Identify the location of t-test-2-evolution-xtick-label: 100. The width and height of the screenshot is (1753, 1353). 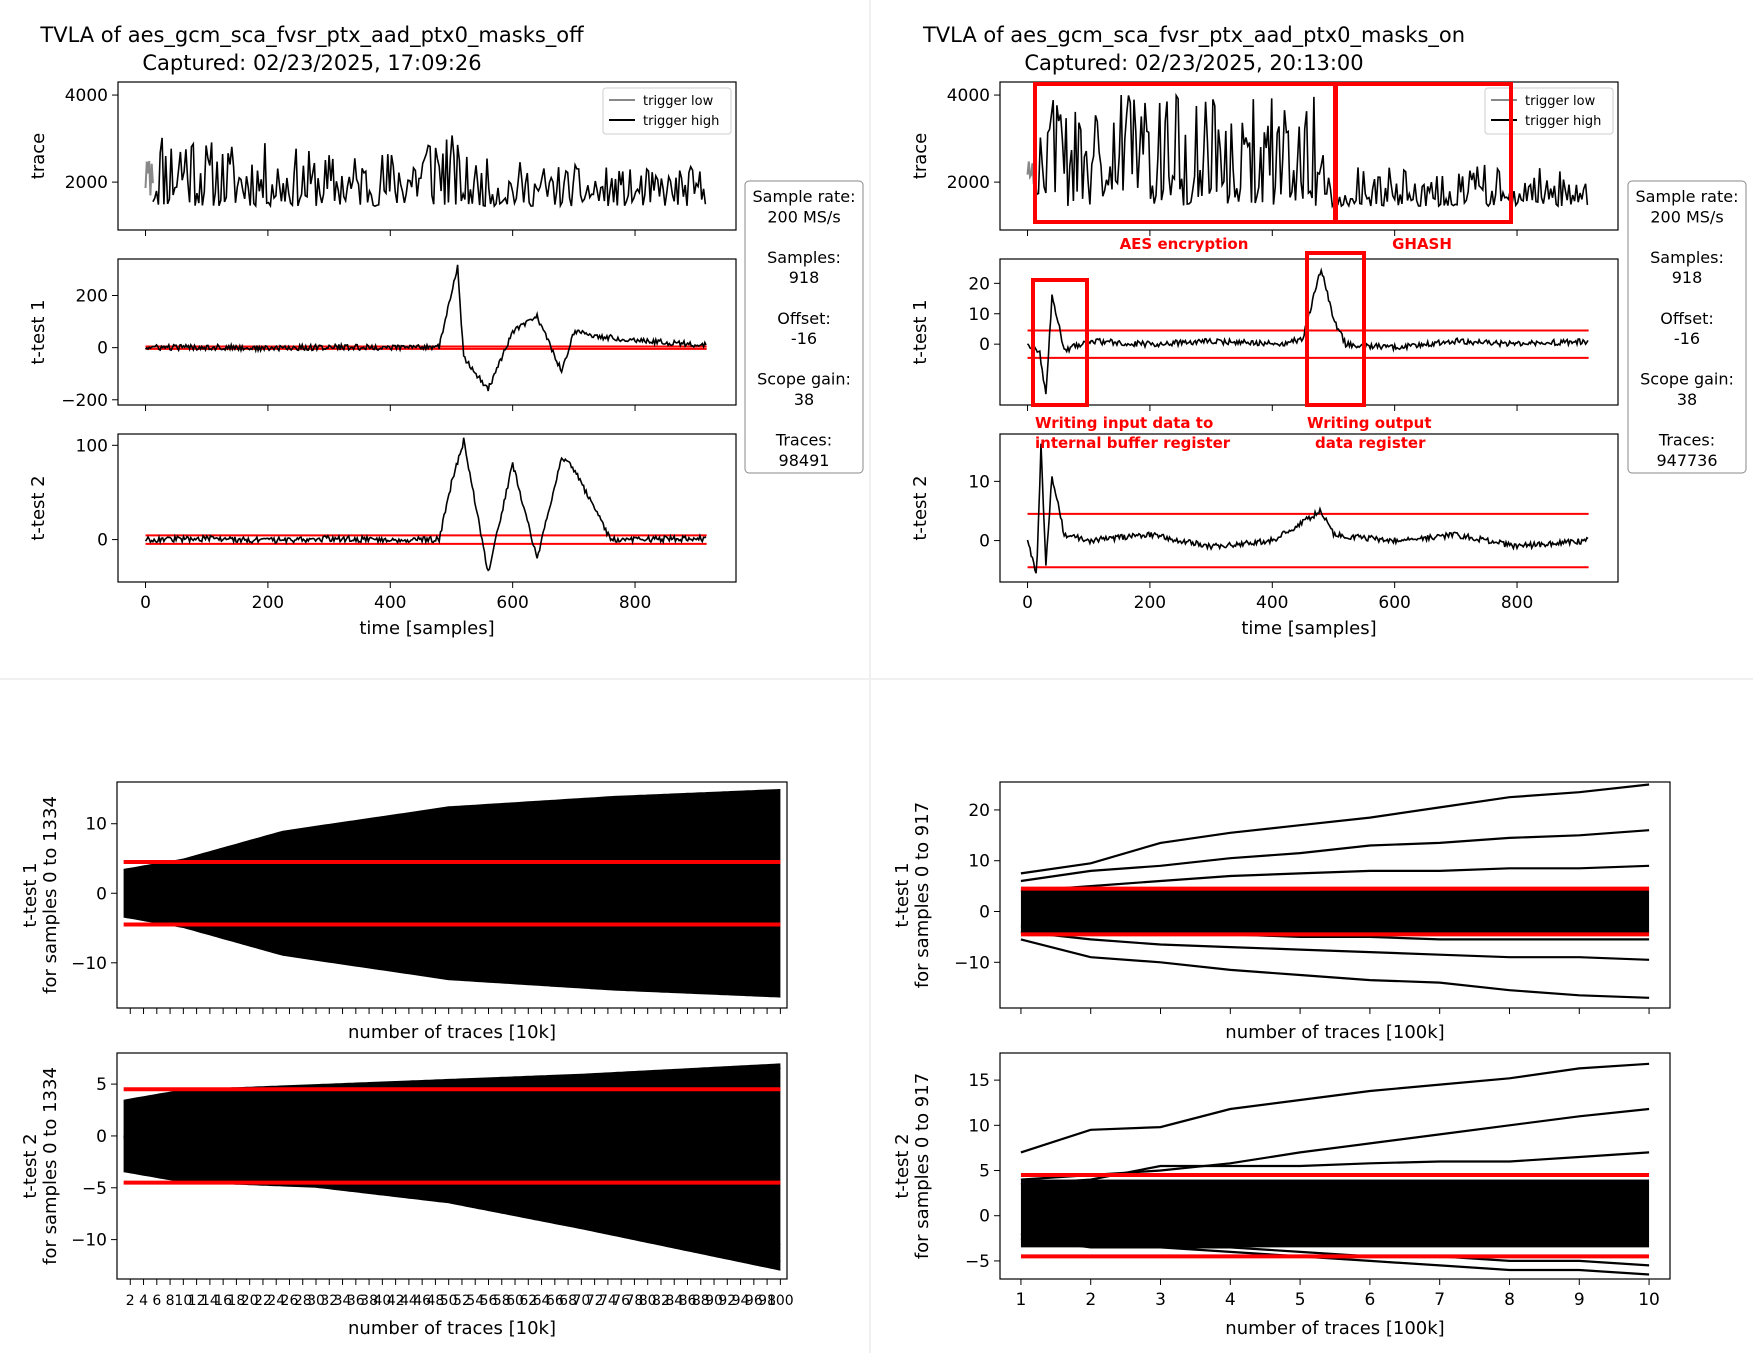
(780, 1301).